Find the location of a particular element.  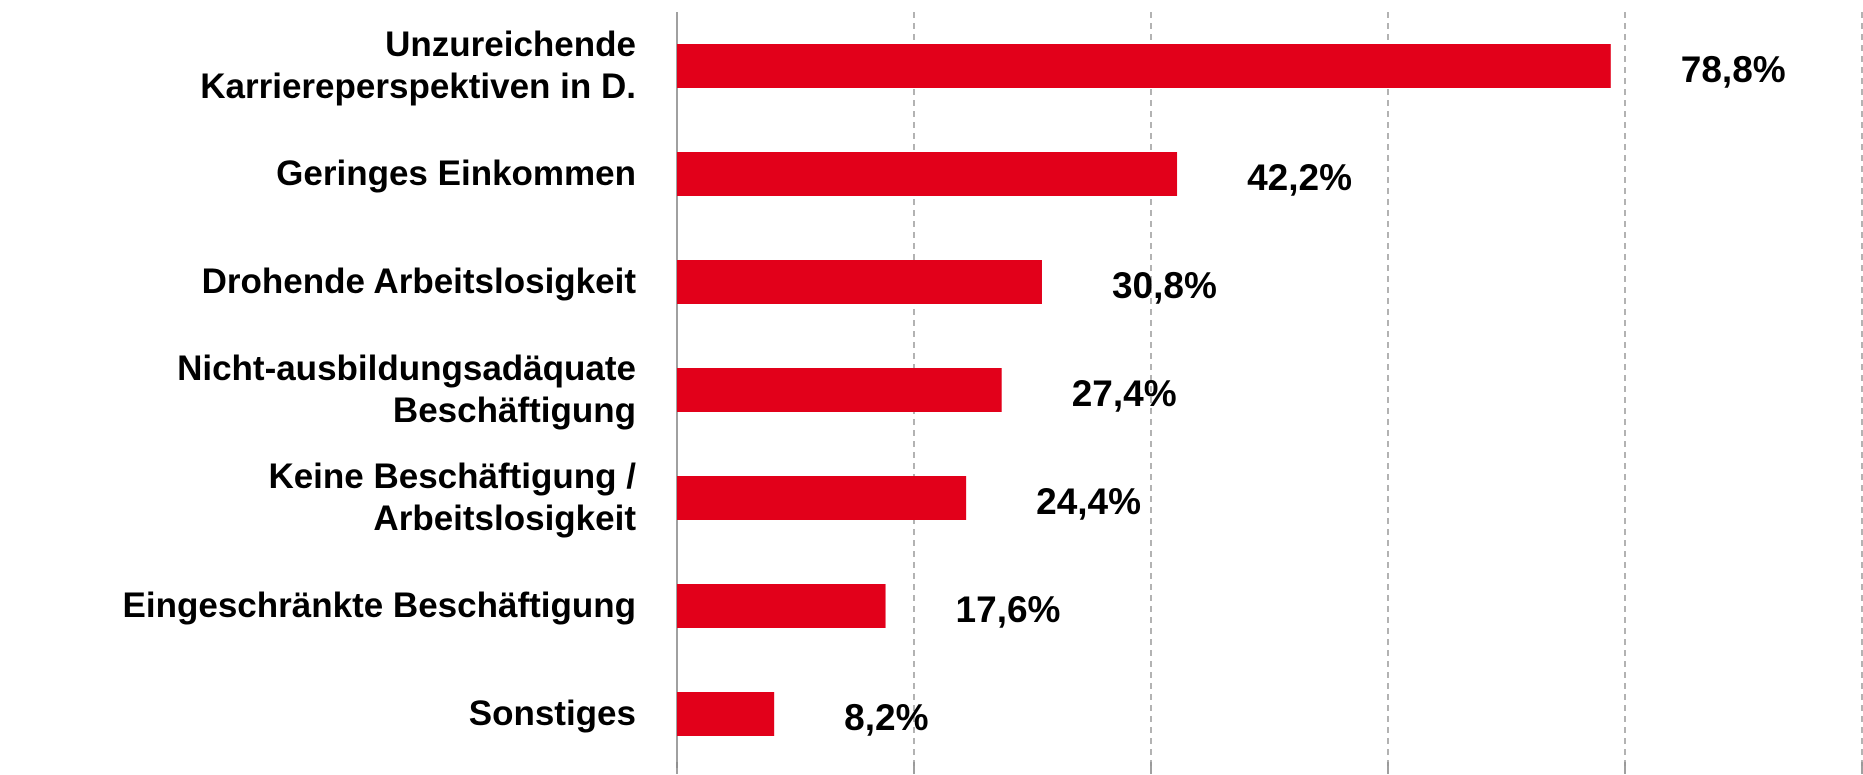

data-label: 42,2% is located at coordinates (1299, 177).